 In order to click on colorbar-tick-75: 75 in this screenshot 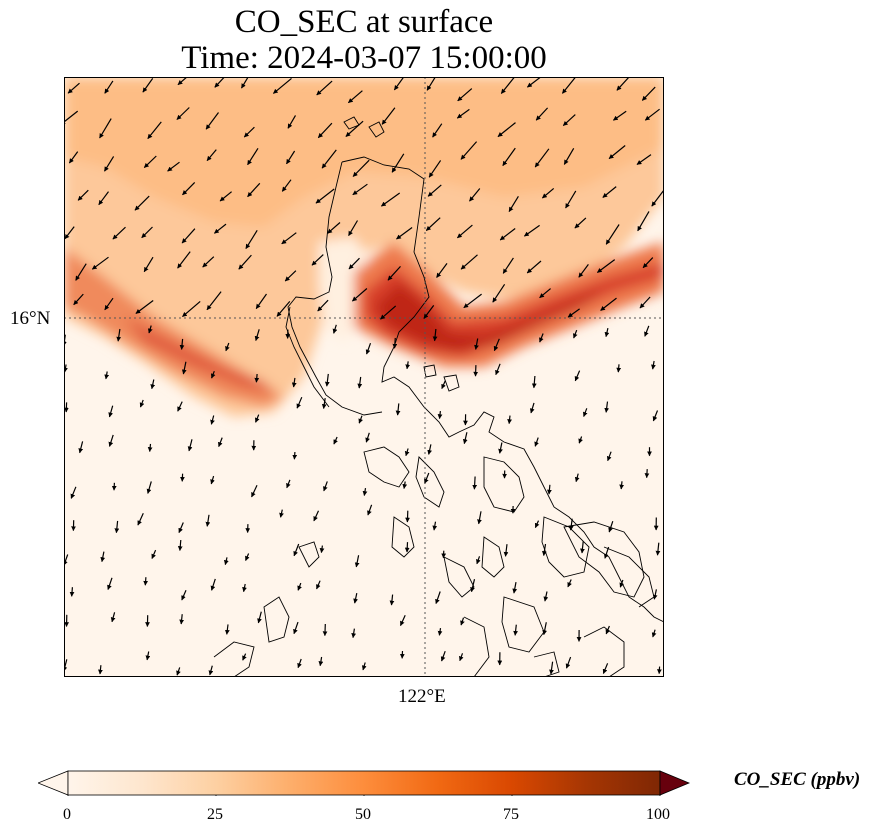, I will do `click(511, 814)`.